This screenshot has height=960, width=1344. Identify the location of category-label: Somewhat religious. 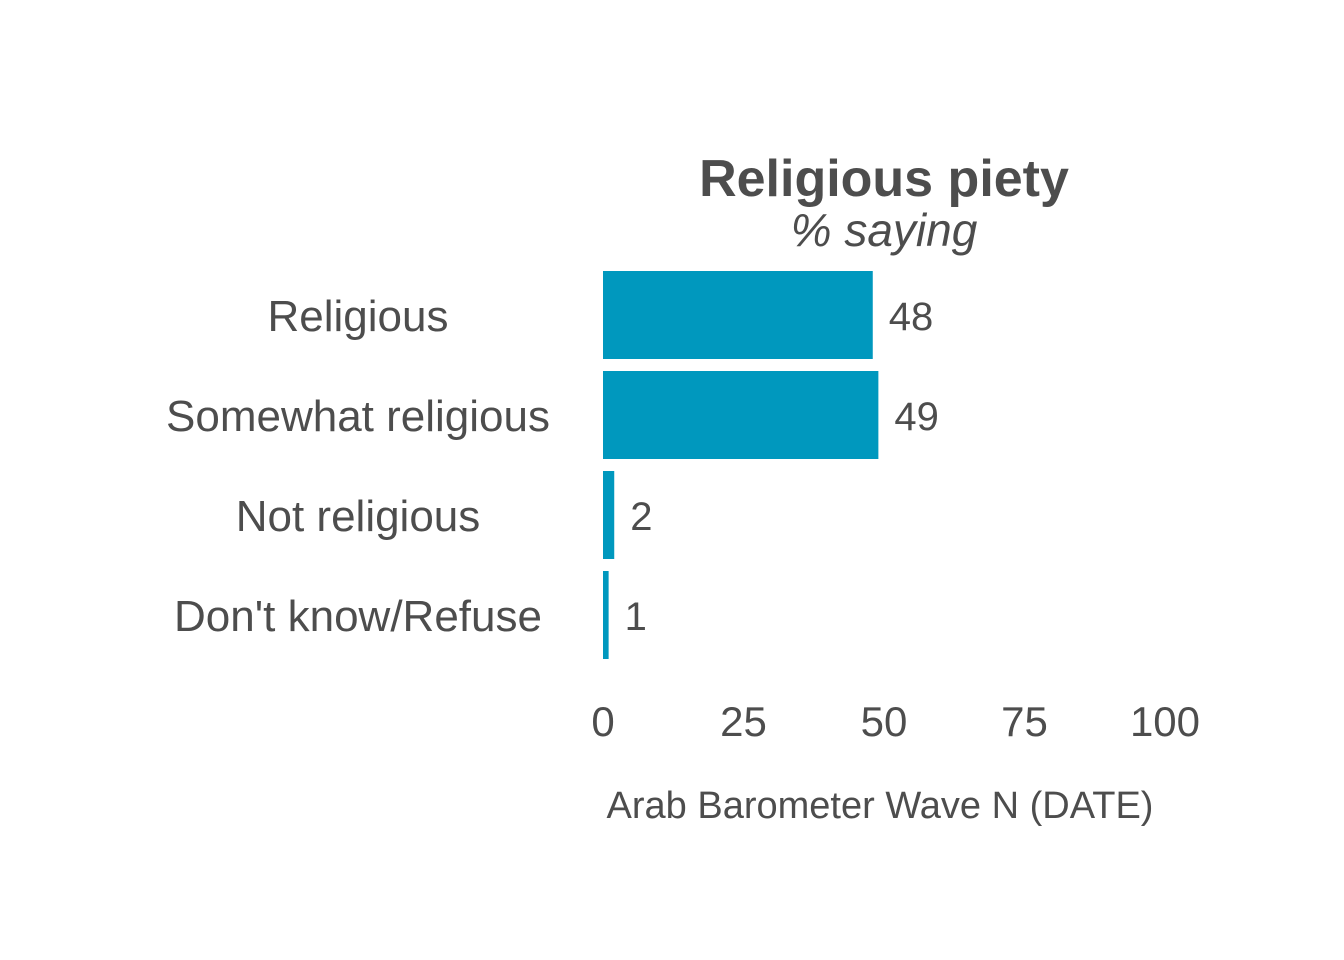
(358, 416).